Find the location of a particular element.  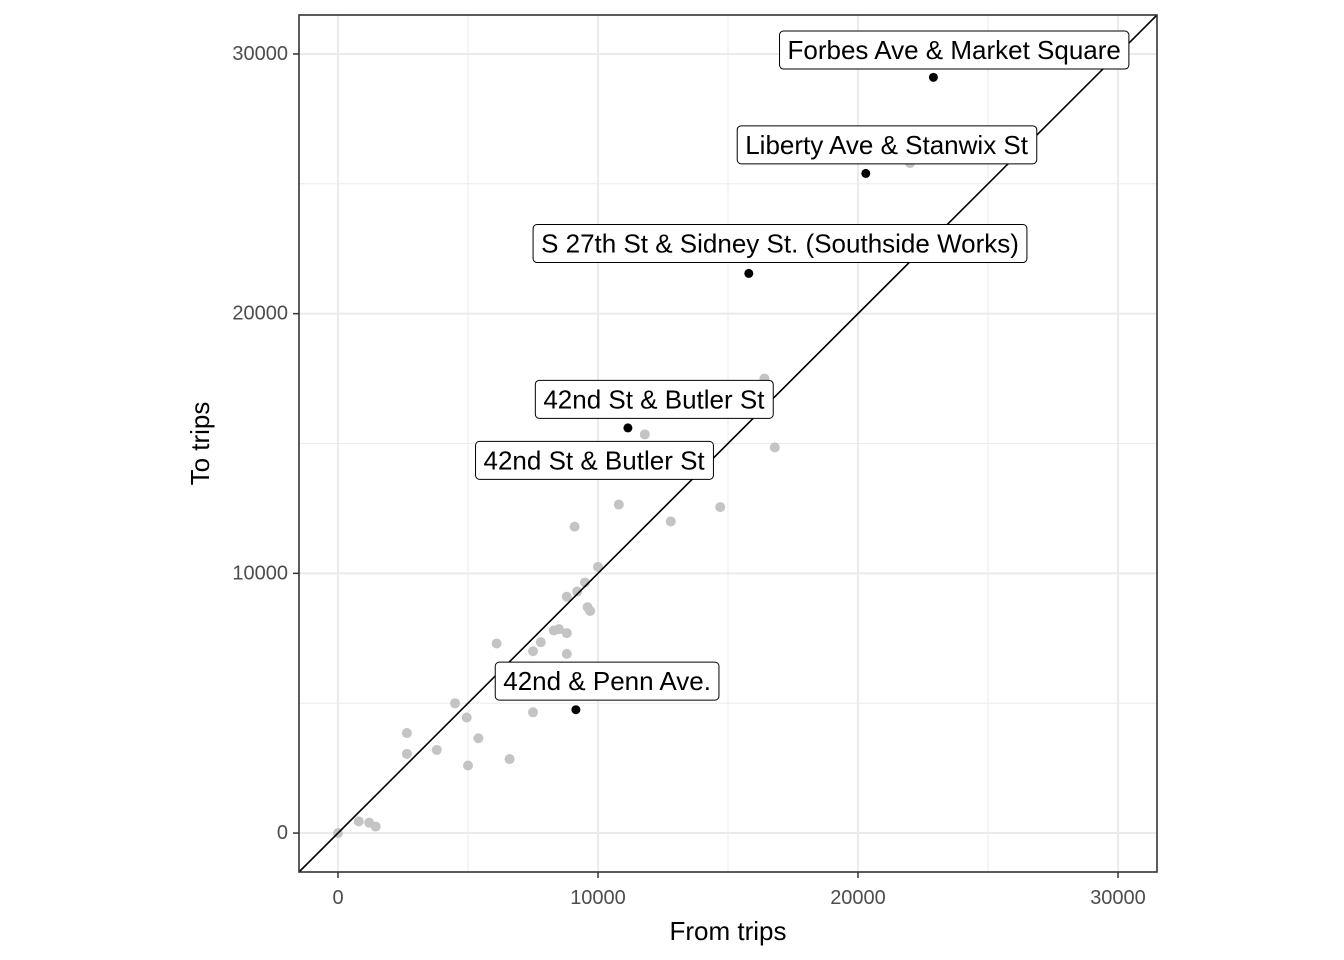

station-label: Liberty Ave & Stanwix St is located at coordinates (887, 145).